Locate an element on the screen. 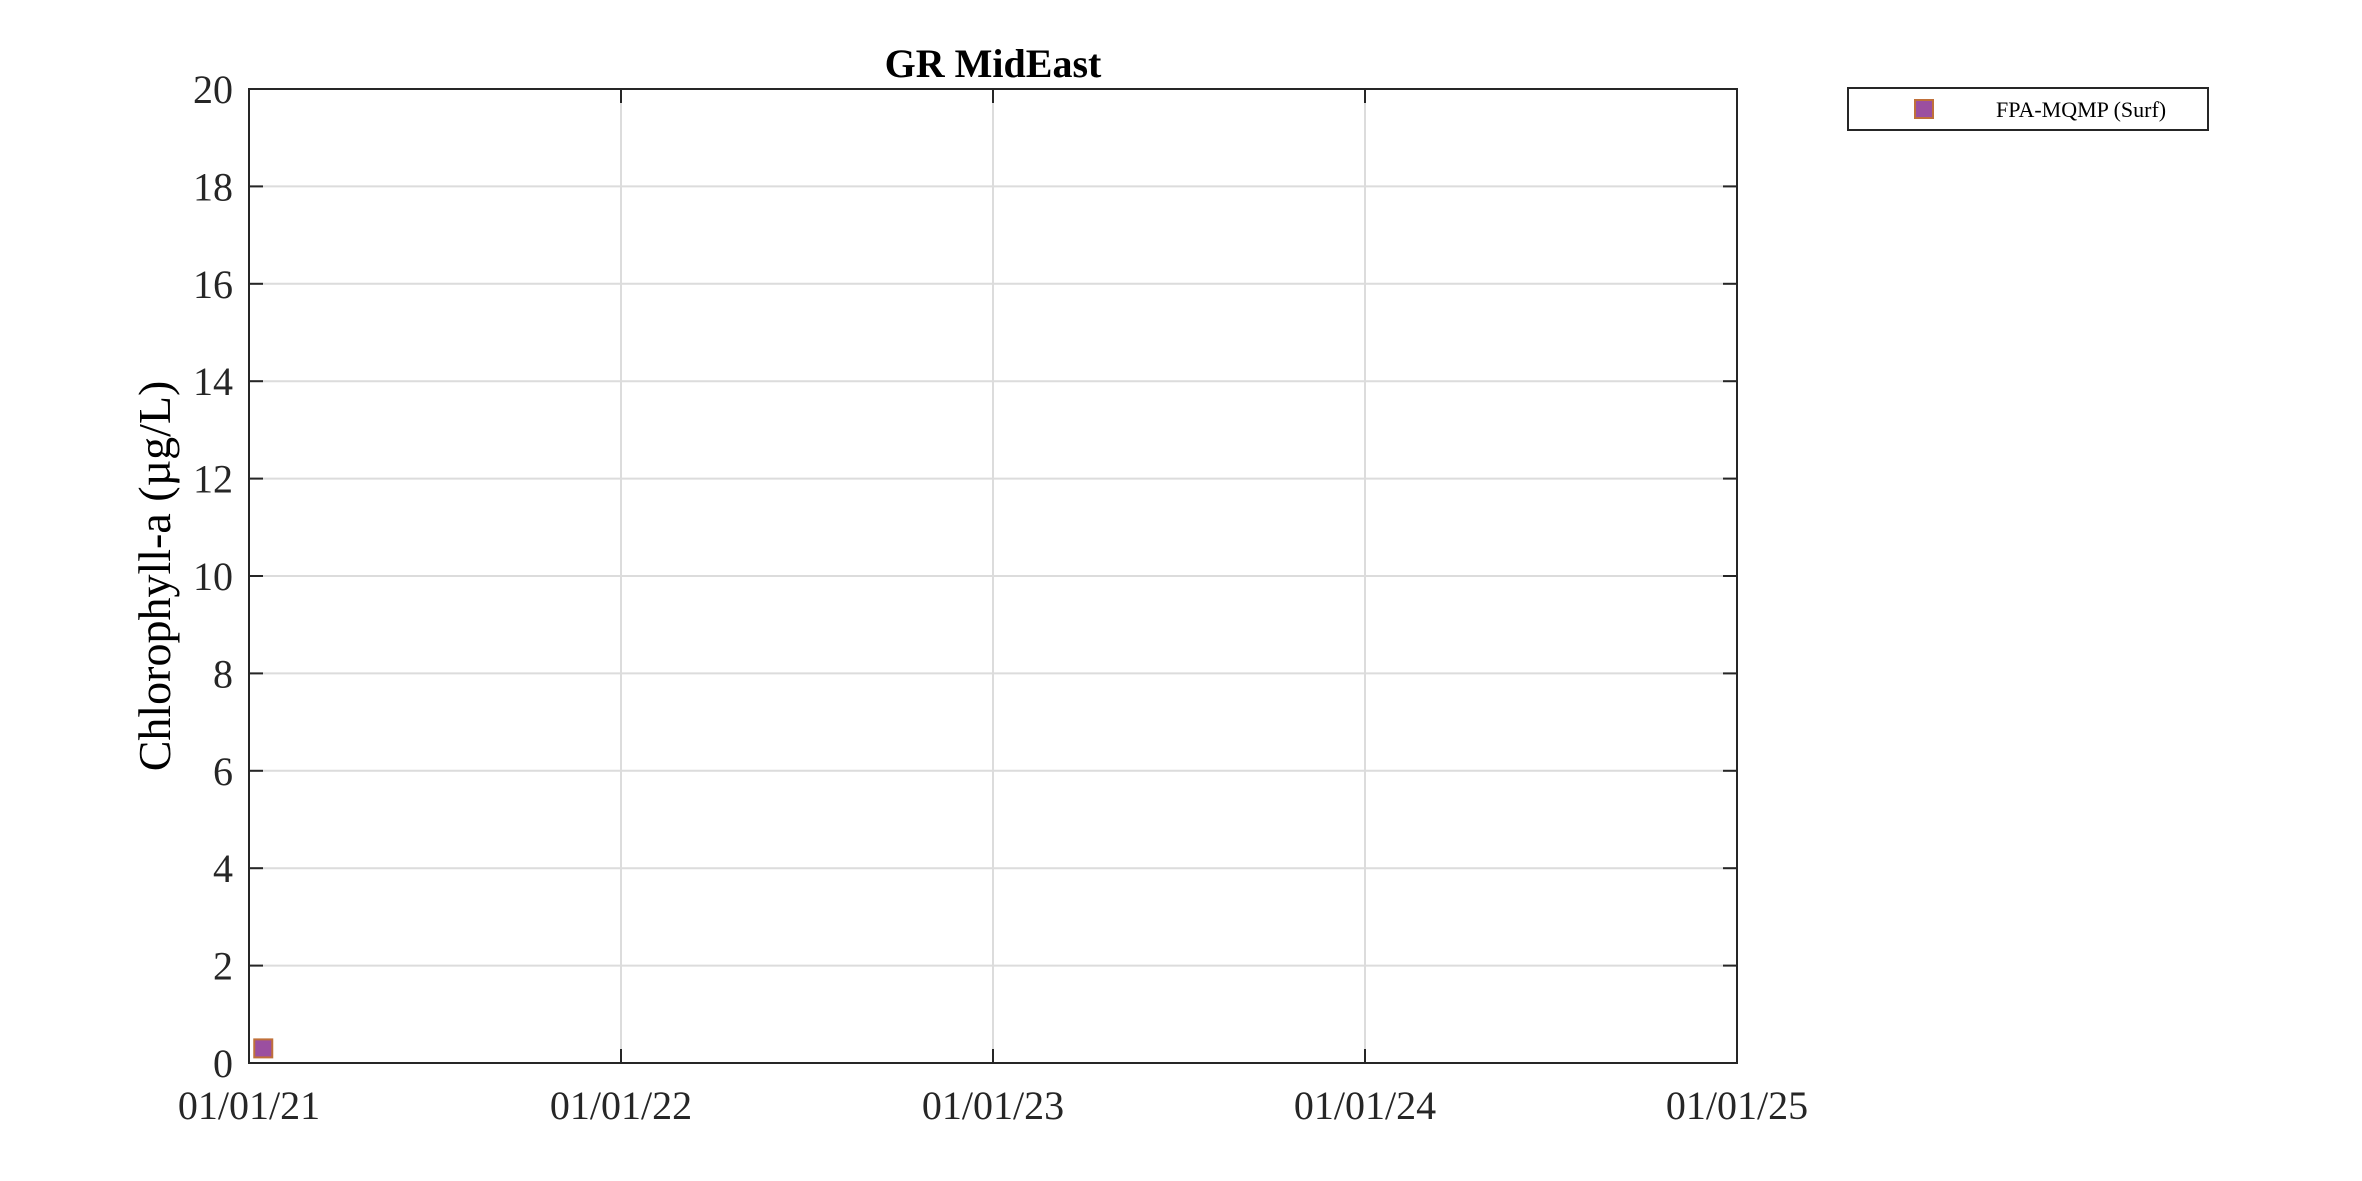 The width and height of the screenshot is (2362, 1181). y-tick-label: 20 is located at coordinates (213, 89).